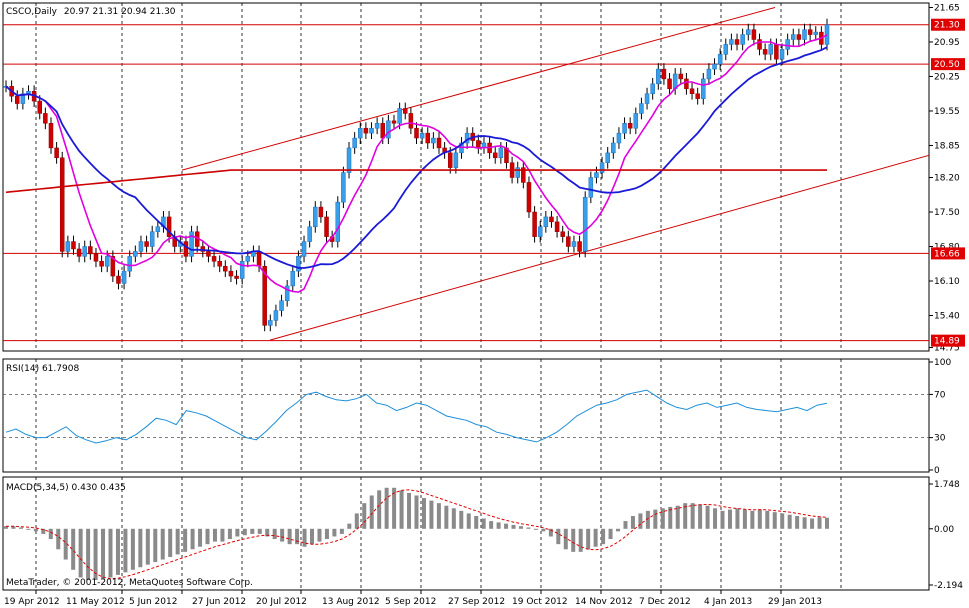 This screenshot has height=608, width=969. I want to click on price-tick-label: 19.55, so click(947, 112).